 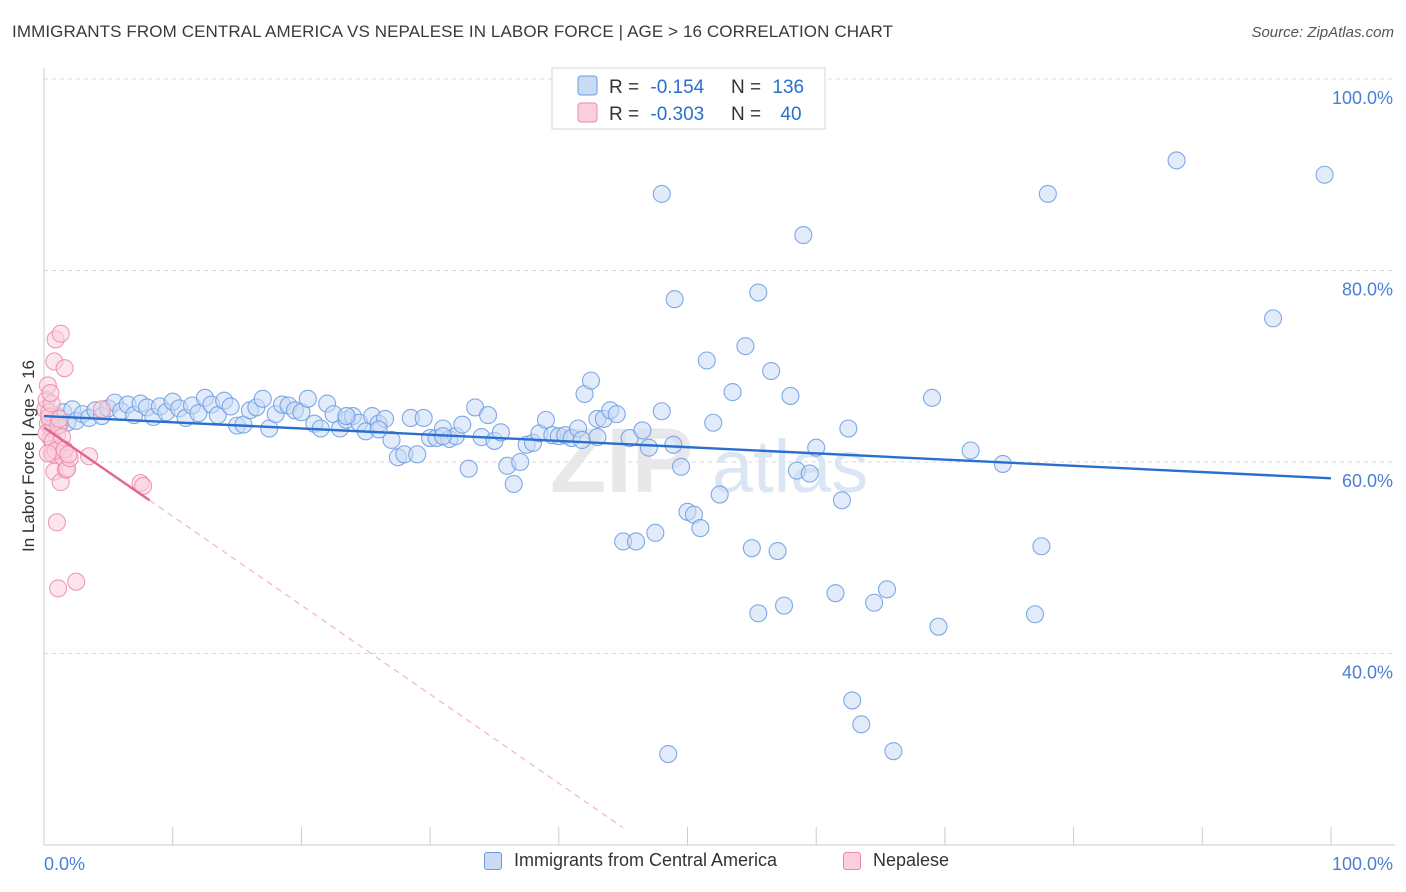 What do you see at coordinates (677, 114) in the screenshot?
I see `legend-r-value: -0.303` at bounding box center [677, 114].